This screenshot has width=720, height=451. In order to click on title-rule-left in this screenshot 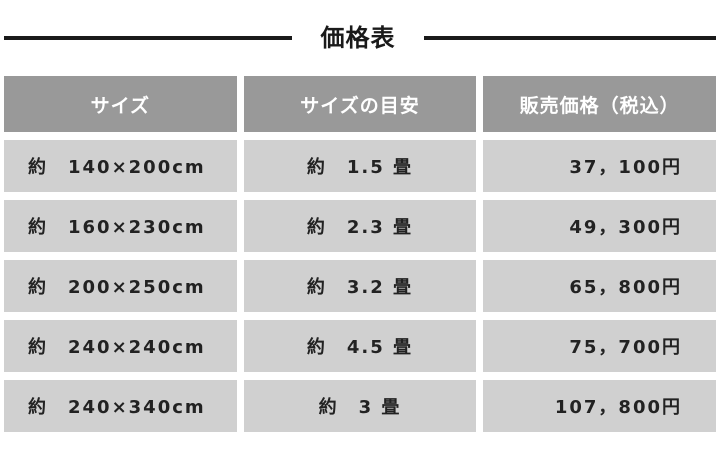, I will do `click(148, 38)`.